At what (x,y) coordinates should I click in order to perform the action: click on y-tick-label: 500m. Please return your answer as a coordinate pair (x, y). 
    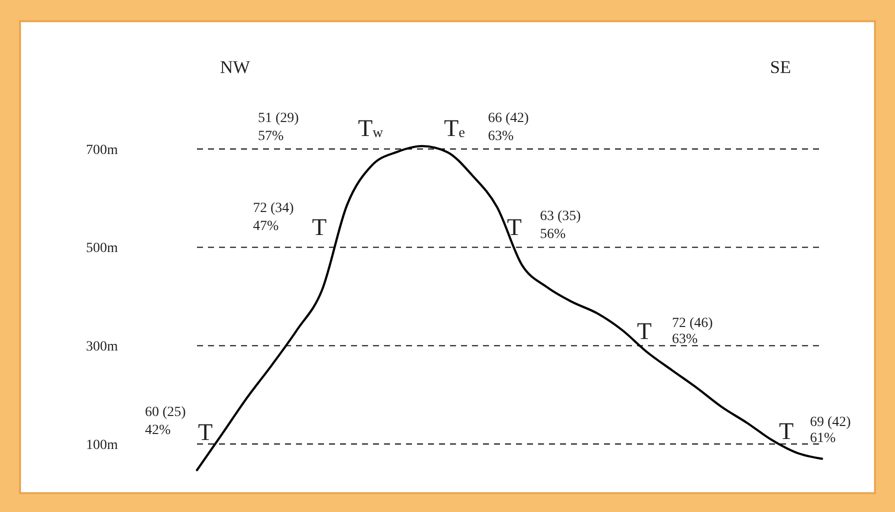
    Looking at the image, I should click on (102, 248).